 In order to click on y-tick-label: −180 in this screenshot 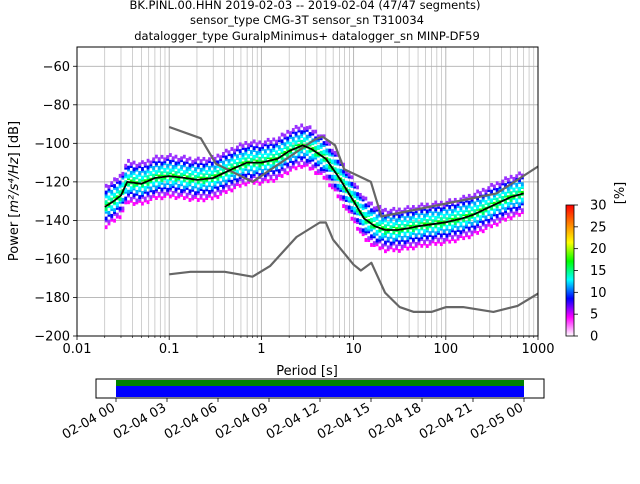, I will do `click(52, 298)`.